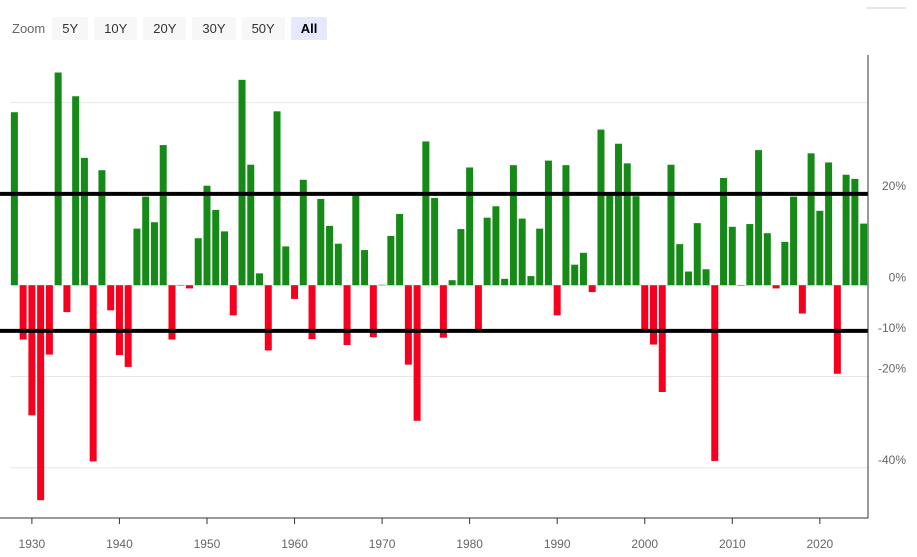 The height and width of the screenshot is (557, 917). I want to click on x-tick-label: 1990, so click(557, 544).